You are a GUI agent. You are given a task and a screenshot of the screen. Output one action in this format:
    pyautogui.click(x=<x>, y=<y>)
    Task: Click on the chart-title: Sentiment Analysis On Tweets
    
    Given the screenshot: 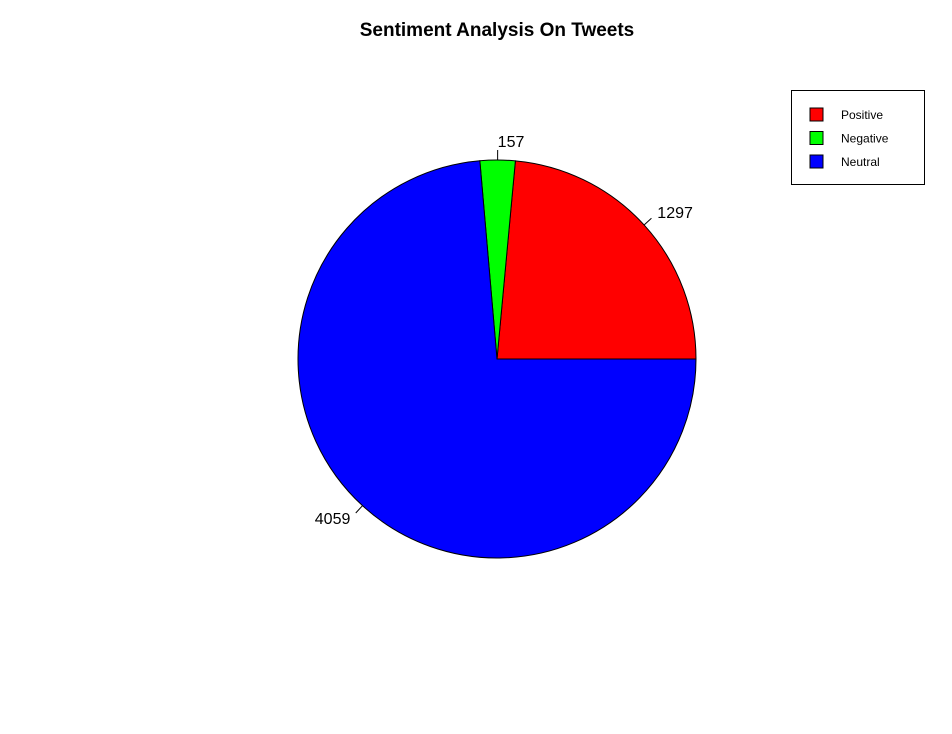 What is the action you would take?
    pyautogui.click(x=497, y=30)
    